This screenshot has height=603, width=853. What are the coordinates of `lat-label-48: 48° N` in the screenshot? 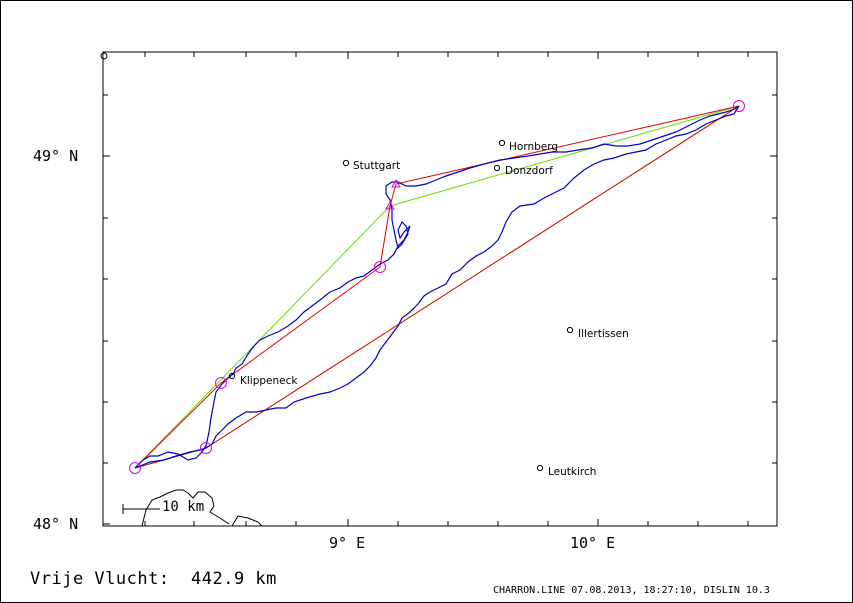 It's located at (56, 524).